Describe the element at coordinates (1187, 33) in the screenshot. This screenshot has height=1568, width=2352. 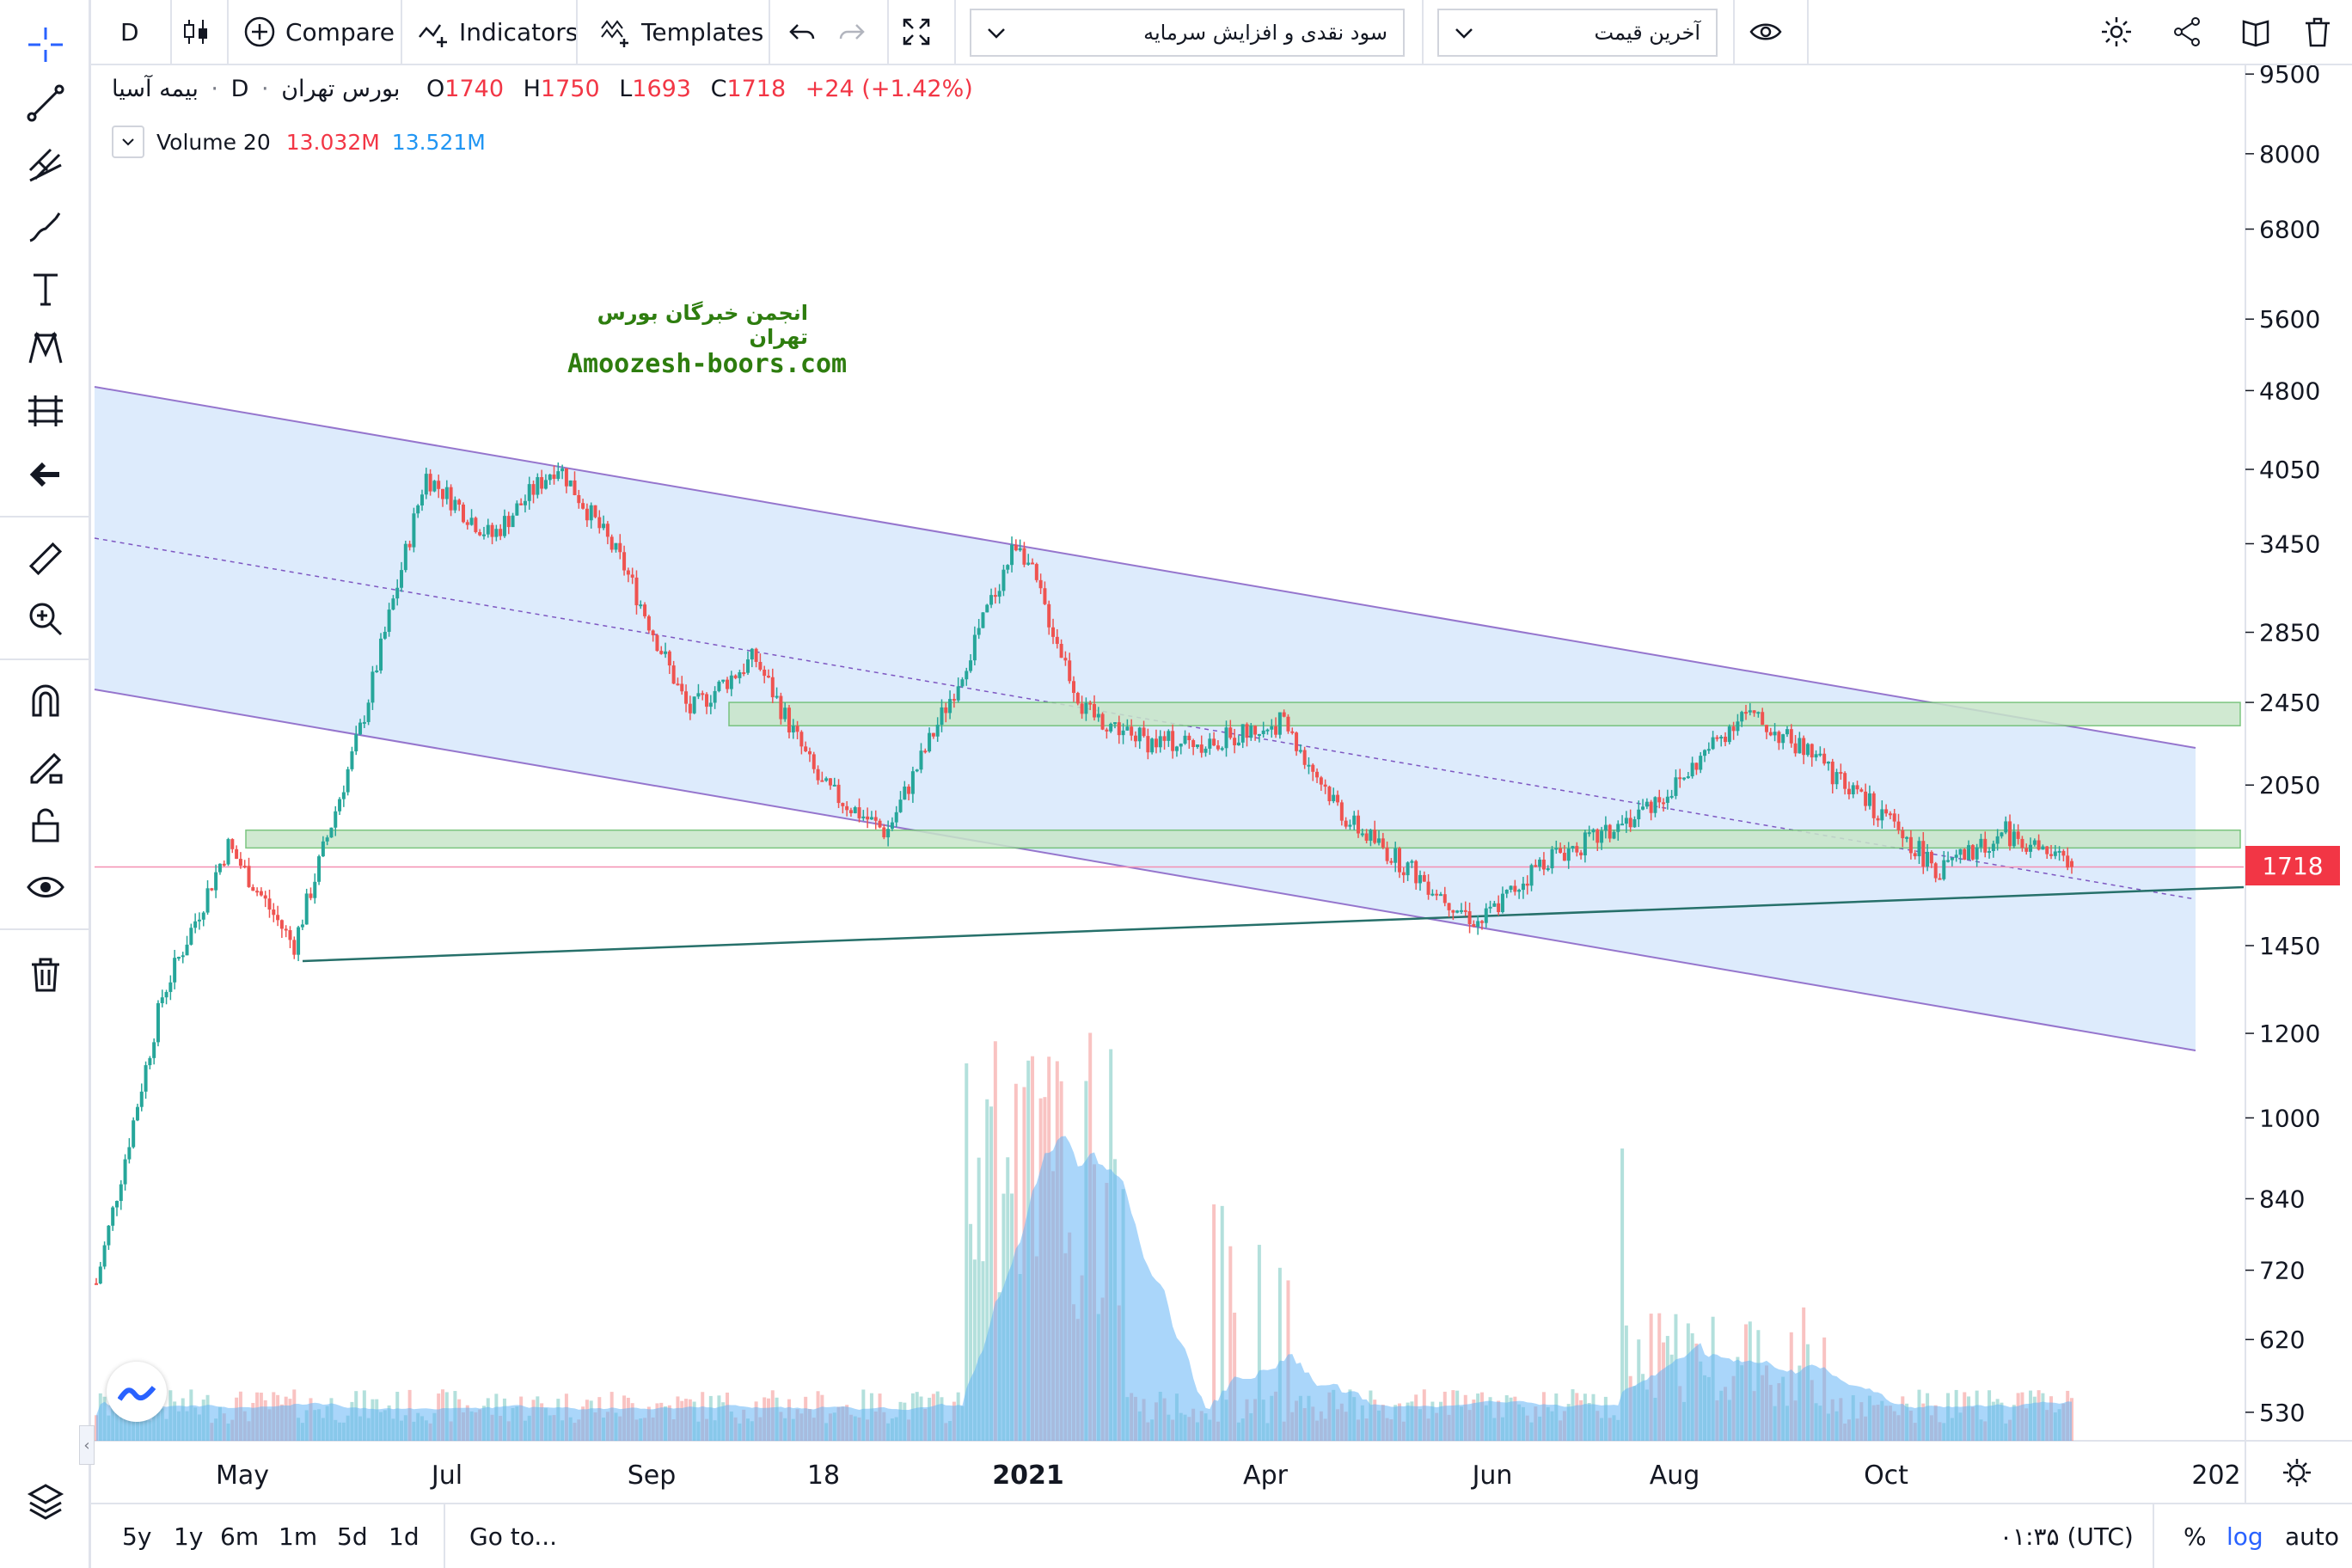
I see `study-dropdown: سود نقدی و افزایش سرمایه` at that location.